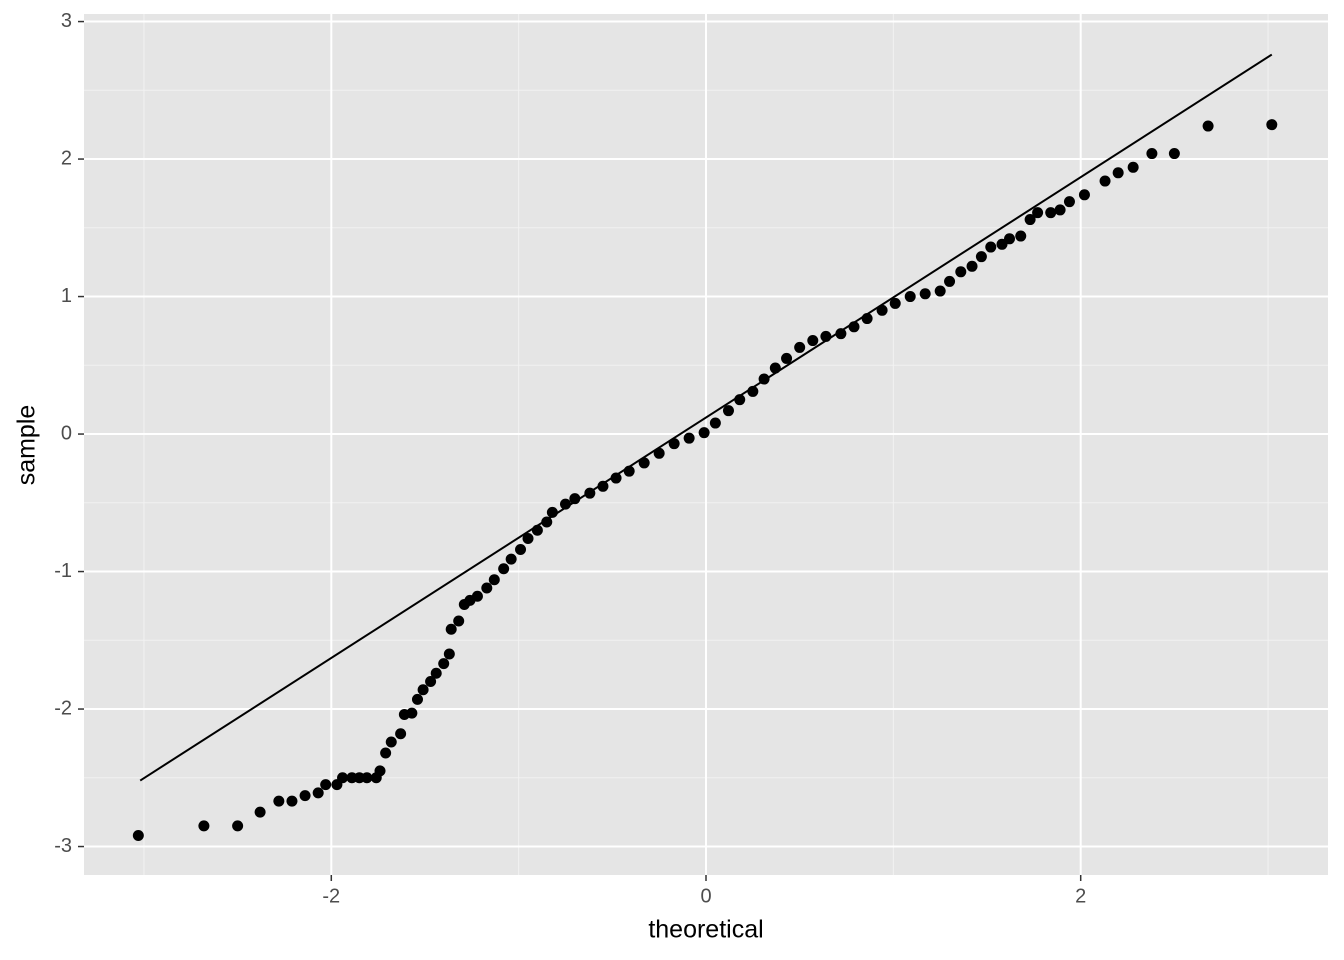  Describe the element at coordinates (331, 896) in the screenshot. I see `x-tick-label: -2` at that location.